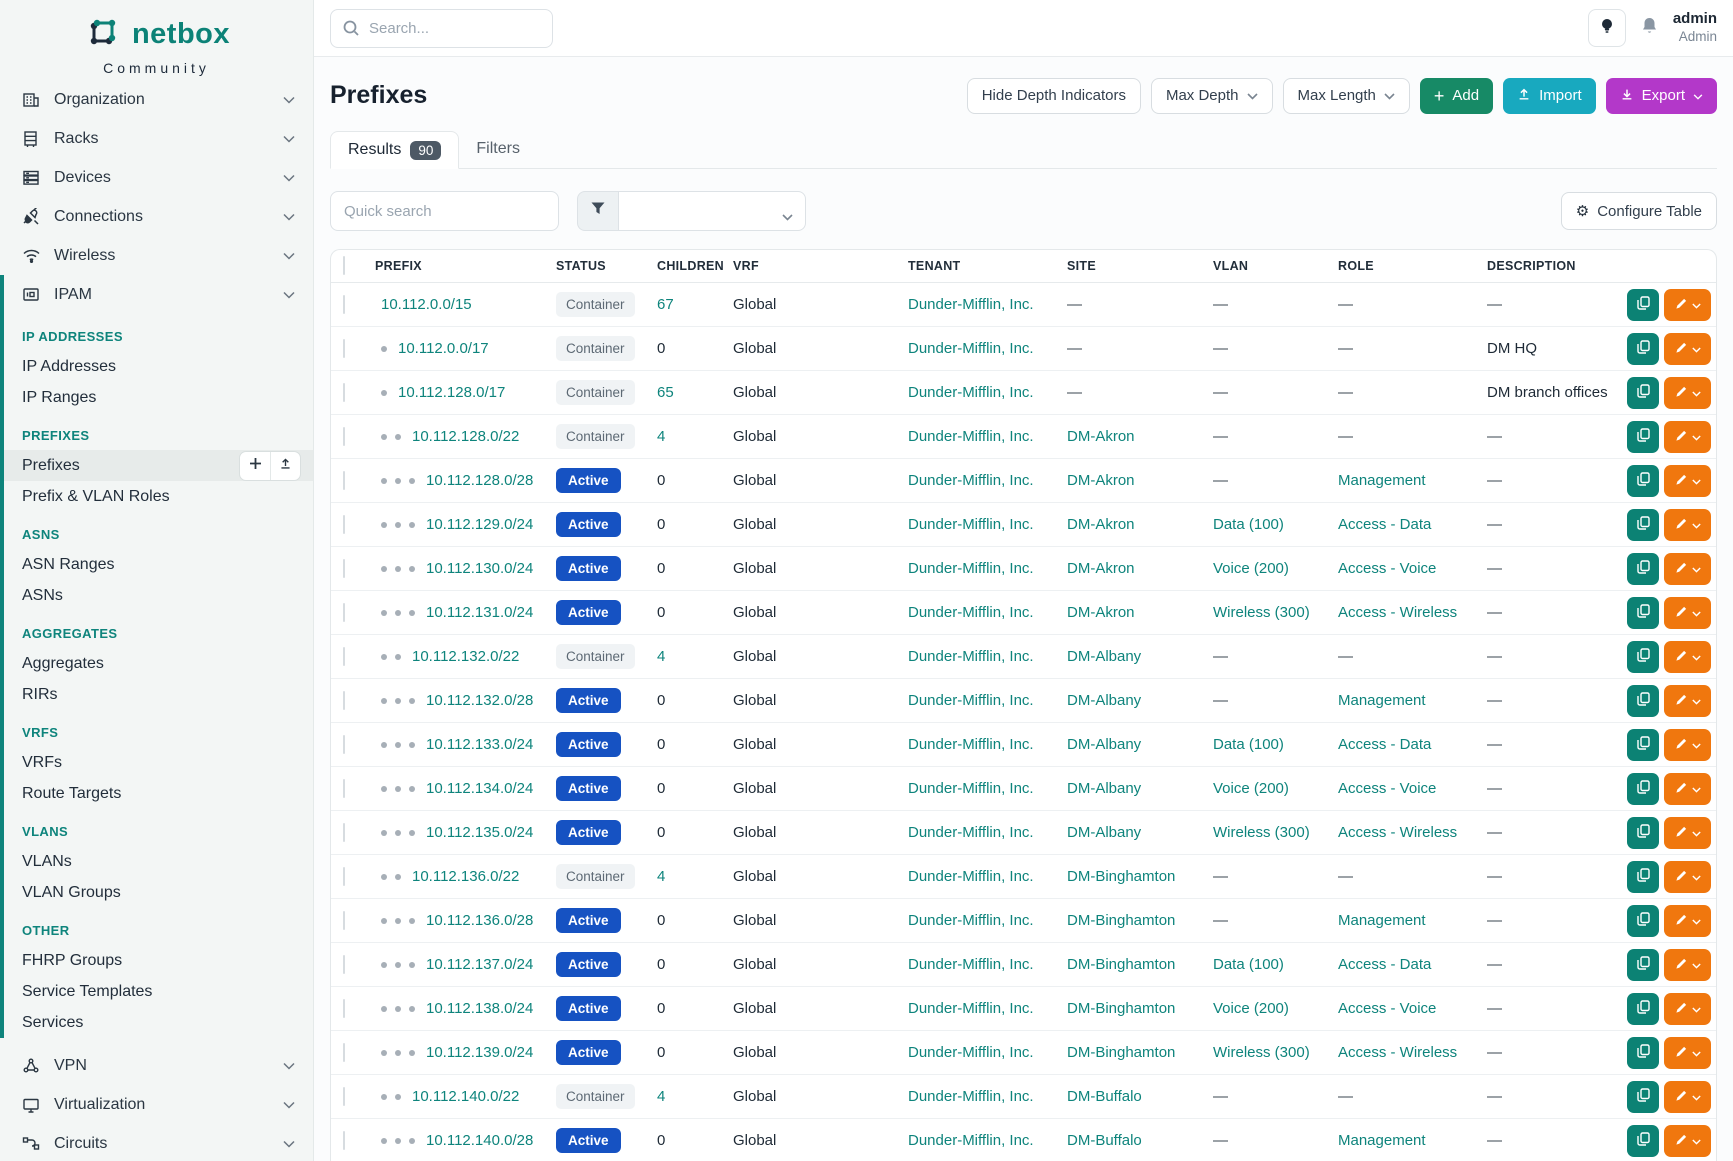 The height and width of the screenshot is (1161, 1733). Describe the element at coordinates (480, 480) in the screenshot. I see `prefix-link: 10.112.128.0/28` at that location.